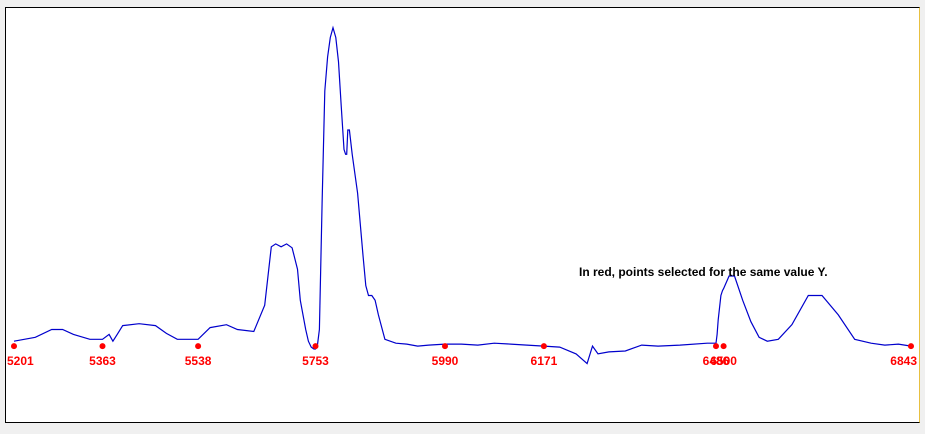 The image size is (925, 434). Describe the element at coordinates (716, 361) in the screenshot. I see `x-tick-label: 6486` at that location.